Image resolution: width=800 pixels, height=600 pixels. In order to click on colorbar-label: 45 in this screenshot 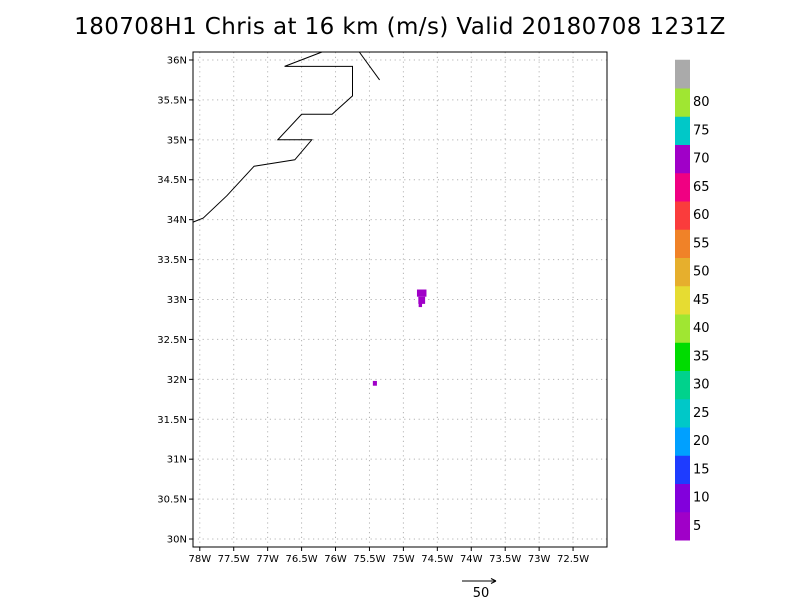, I will do `click(701, 300)`.